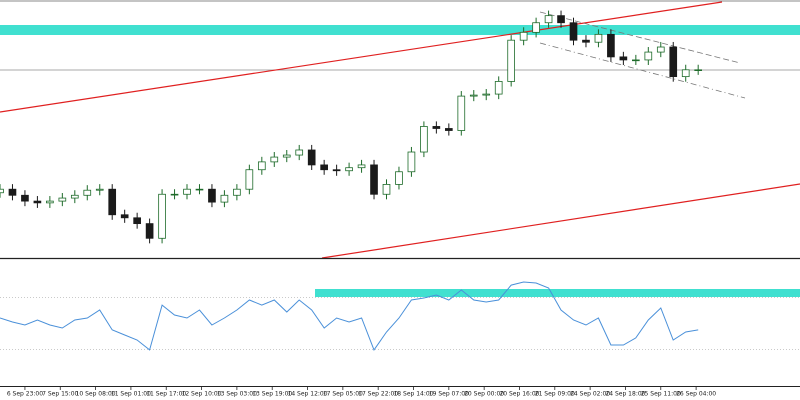 The height and width of the screenshot is (400, 800). Describe the element at coordinates (60, 394) in the screenshot. I see `x-tick-label: 7 Sep 15:00` at that location.